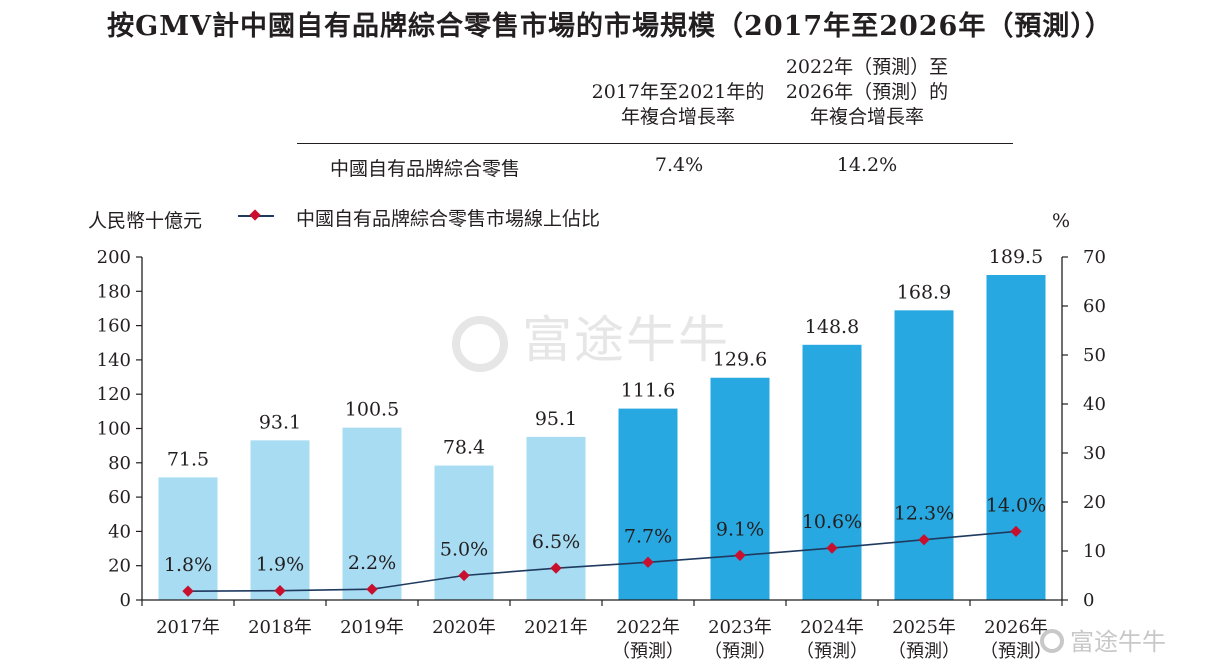  Describe the element at coordinates (372, 410) in the screenshot. I see `bar-value-label-2: 100.5` at that location.